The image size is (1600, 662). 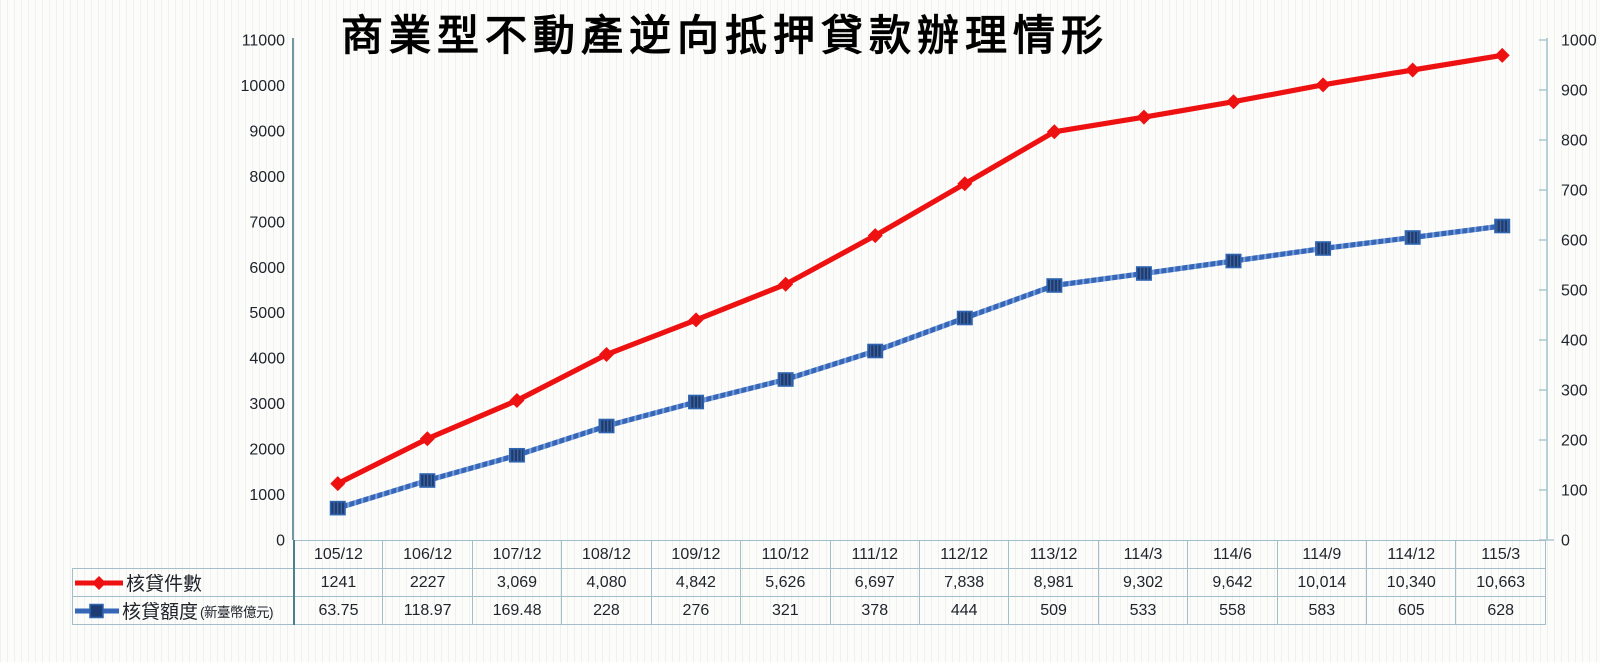 What do you see at coordinates (263, 86) in the screenshot?
I see `left-axis-tick-label: 10000` at bounding box center [263, 86].